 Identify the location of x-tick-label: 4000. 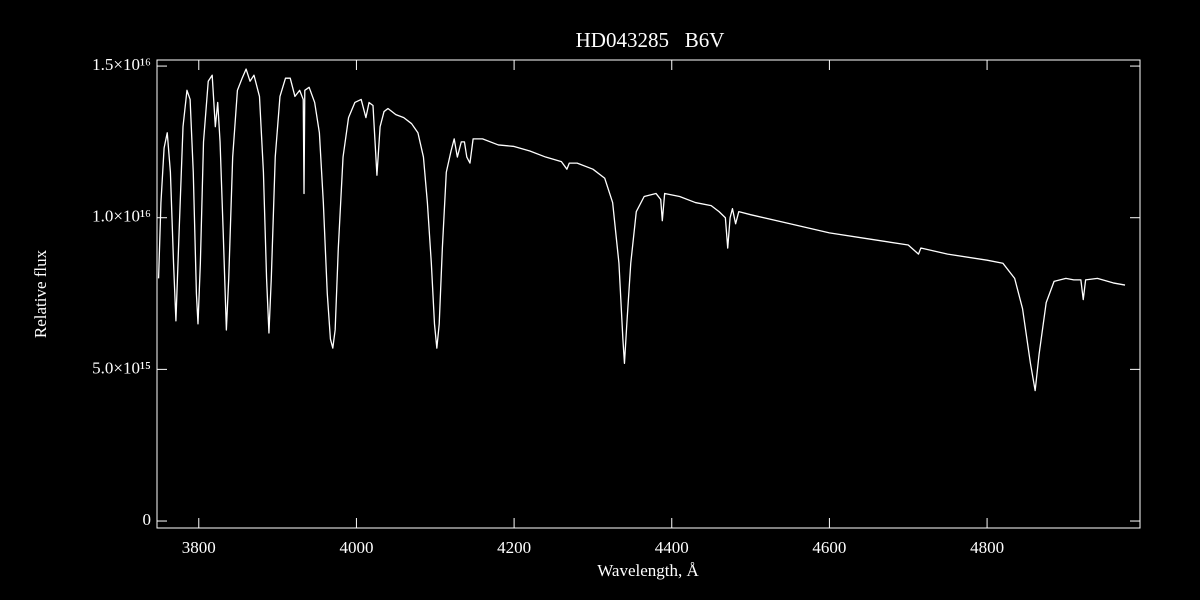
(356, 547).